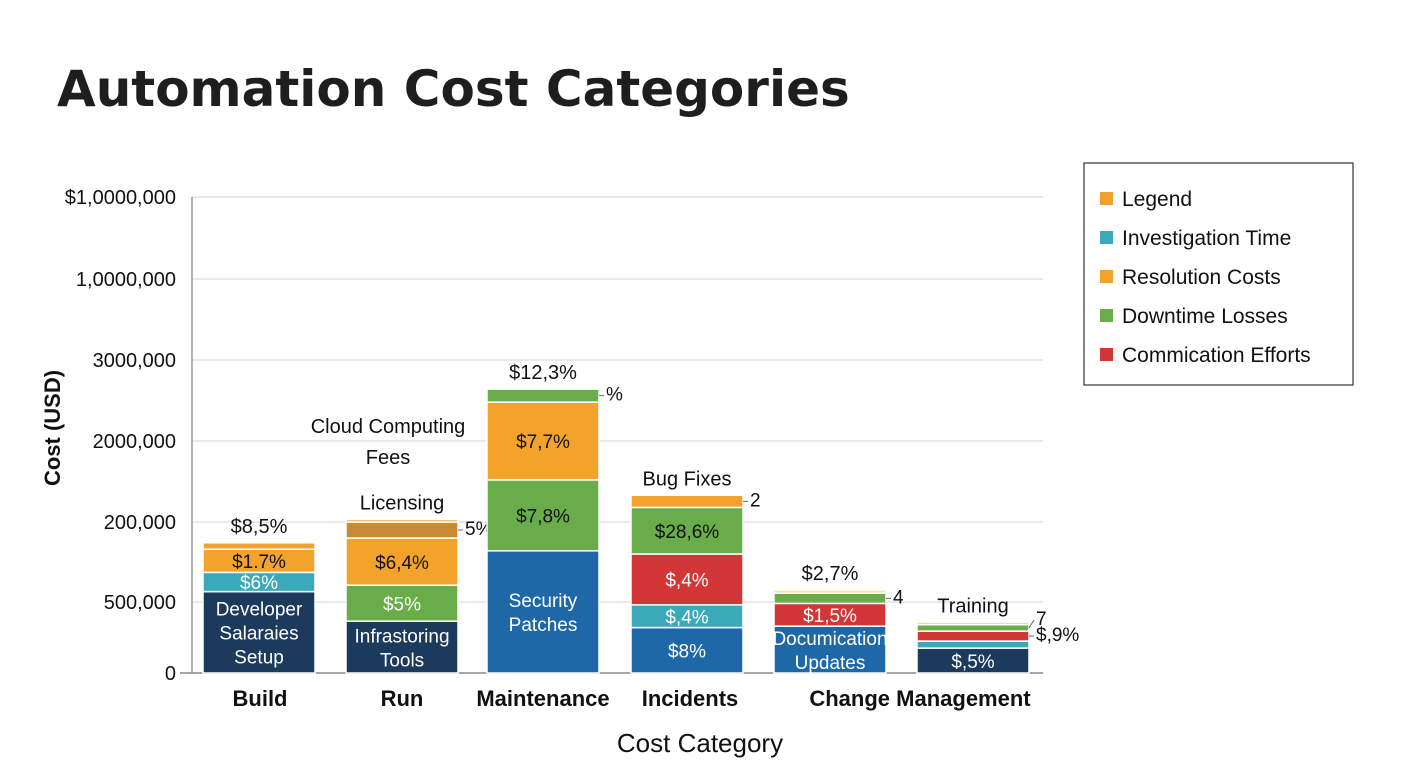  I want to click on segment-label: $6%, so click(259, 583).